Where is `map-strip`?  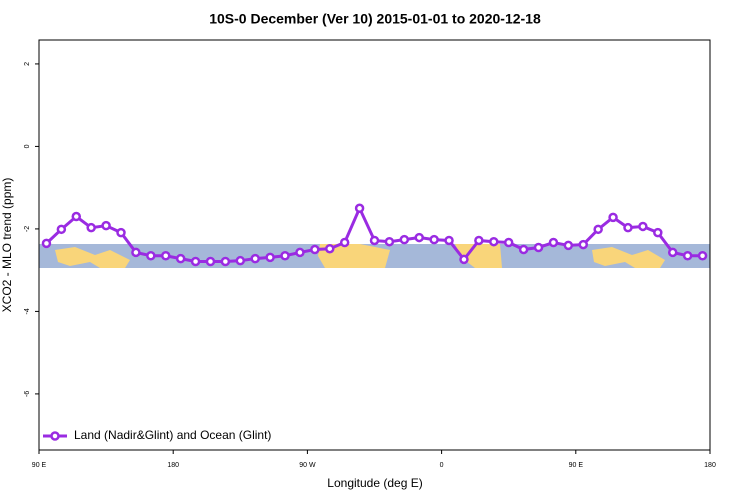
map-strip is located at coordinates (374, 256).